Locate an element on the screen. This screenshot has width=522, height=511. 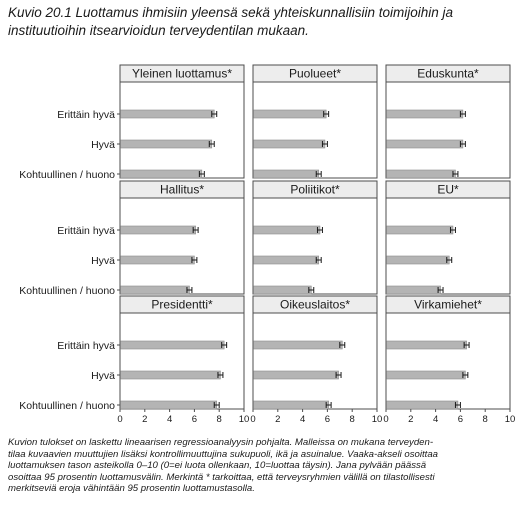
panel-7-xtick-label-3: 4 is located at coordinates (169, 419).